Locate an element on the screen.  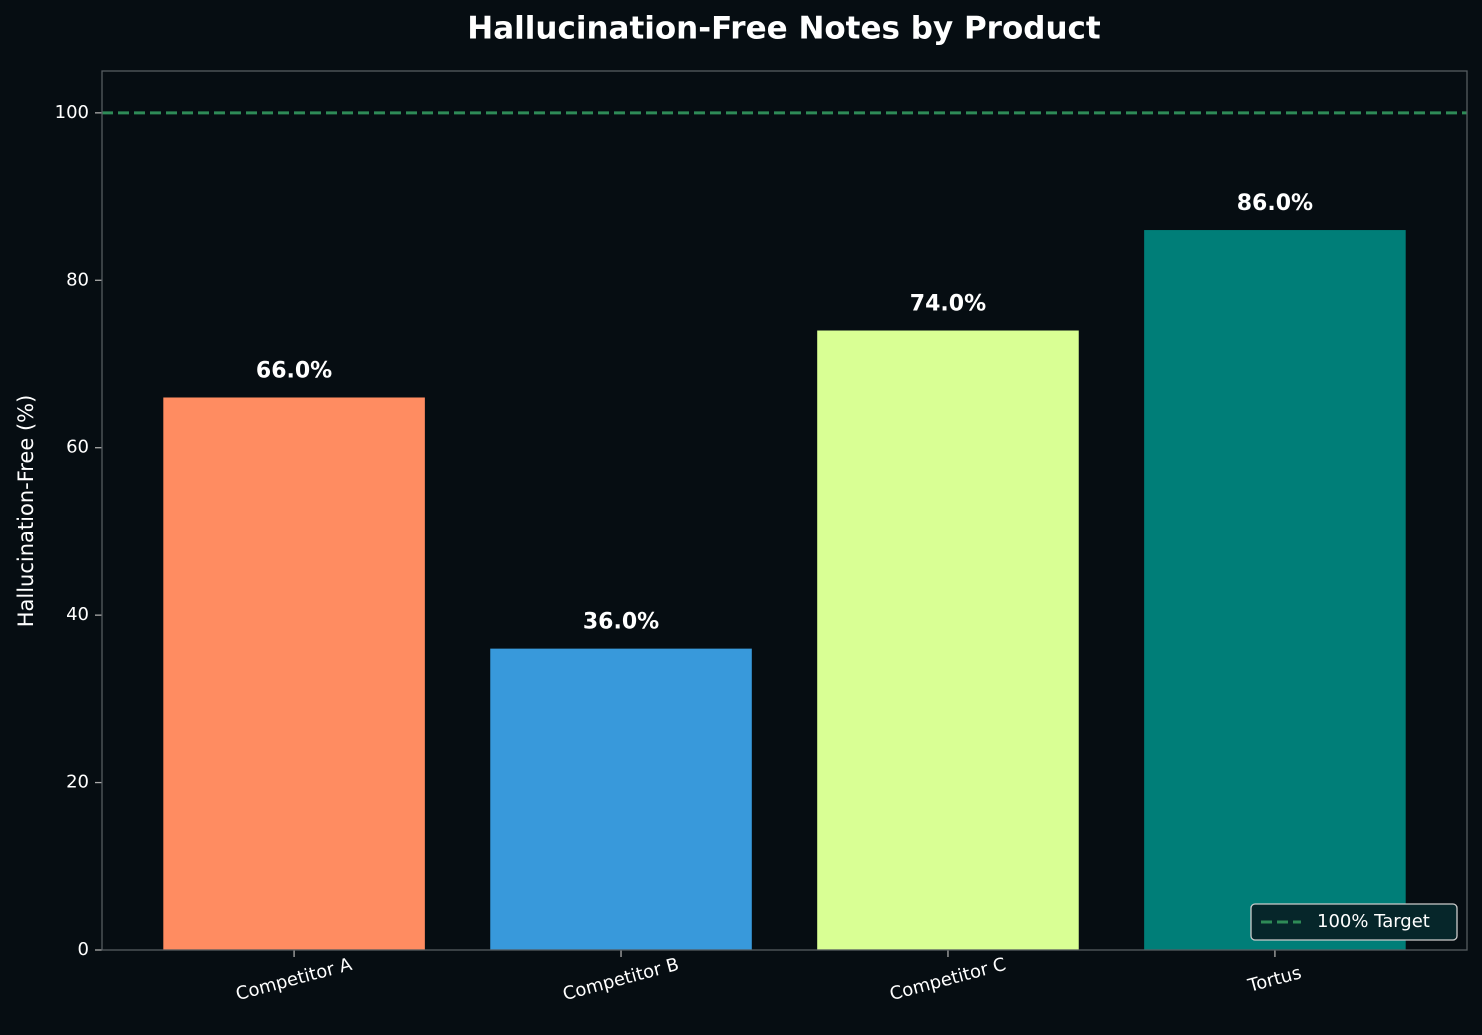
y-tick-label: 100 is located at coordinates (72, 112).